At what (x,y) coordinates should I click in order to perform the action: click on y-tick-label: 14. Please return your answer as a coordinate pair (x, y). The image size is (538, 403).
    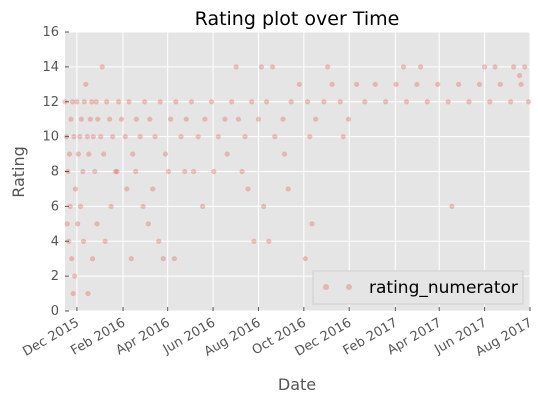
    Looking at the image, I should click on (50, 67).